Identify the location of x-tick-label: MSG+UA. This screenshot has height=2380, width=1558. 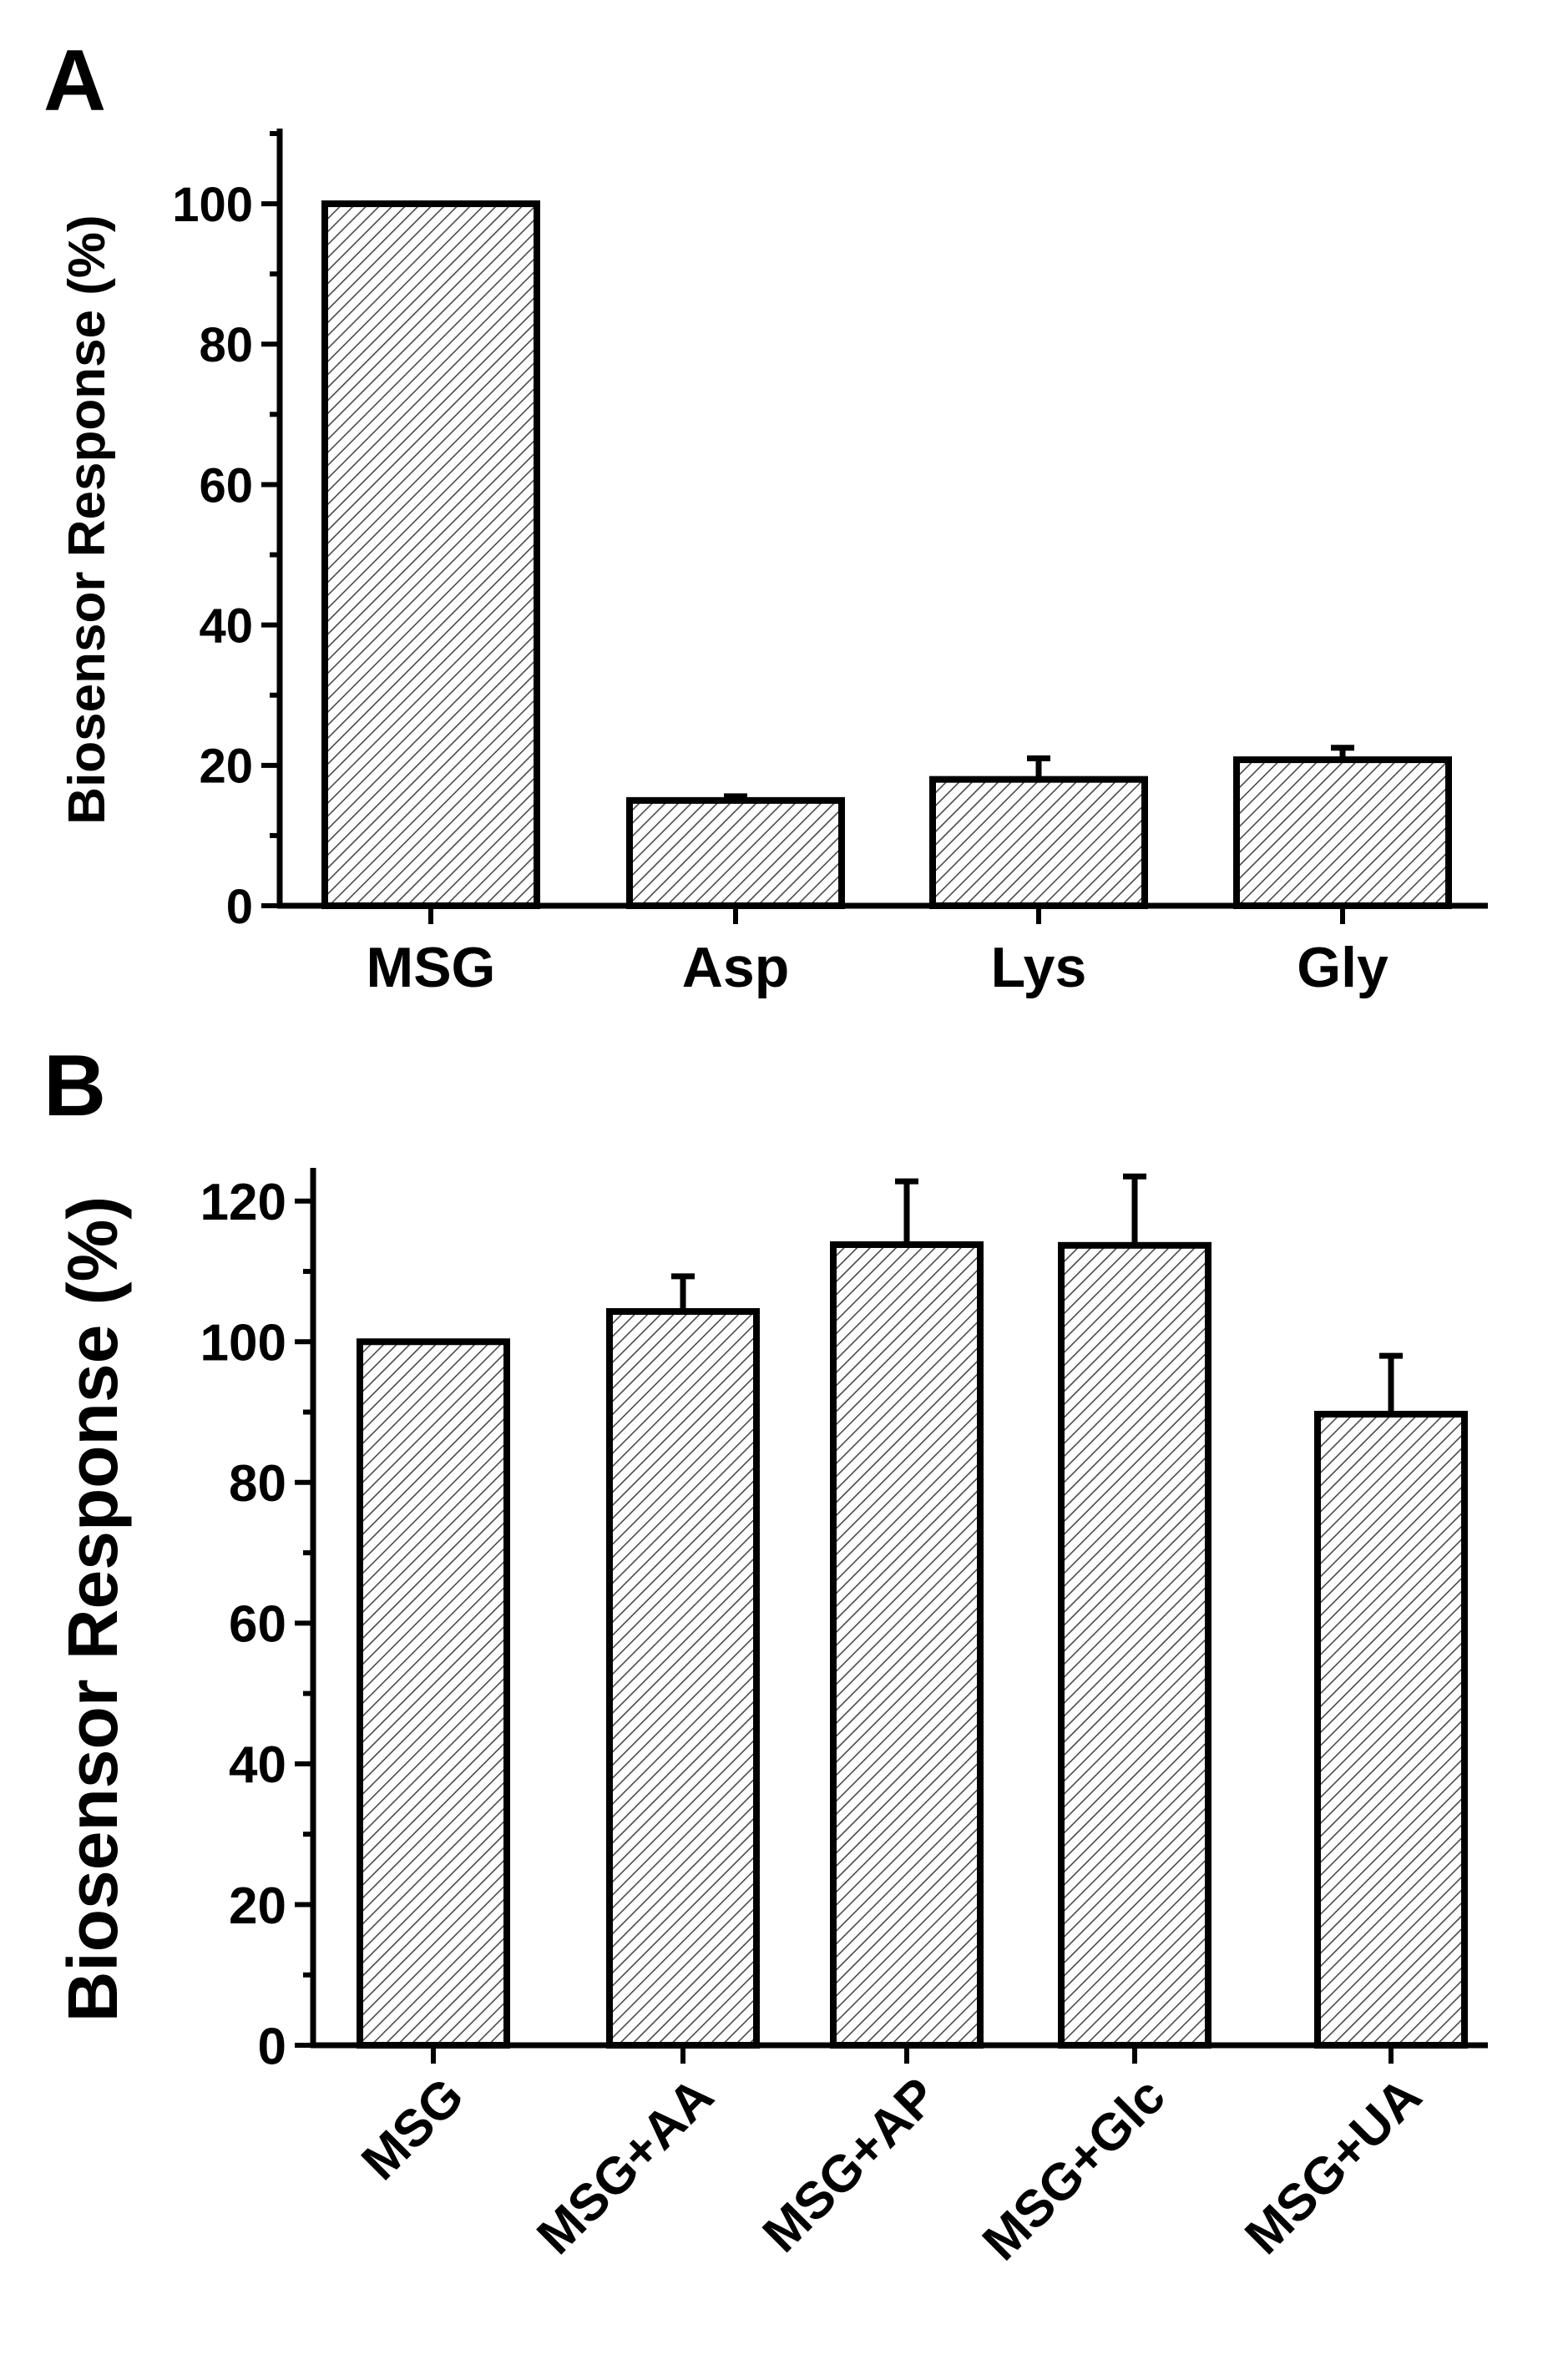
(1333, 2166).